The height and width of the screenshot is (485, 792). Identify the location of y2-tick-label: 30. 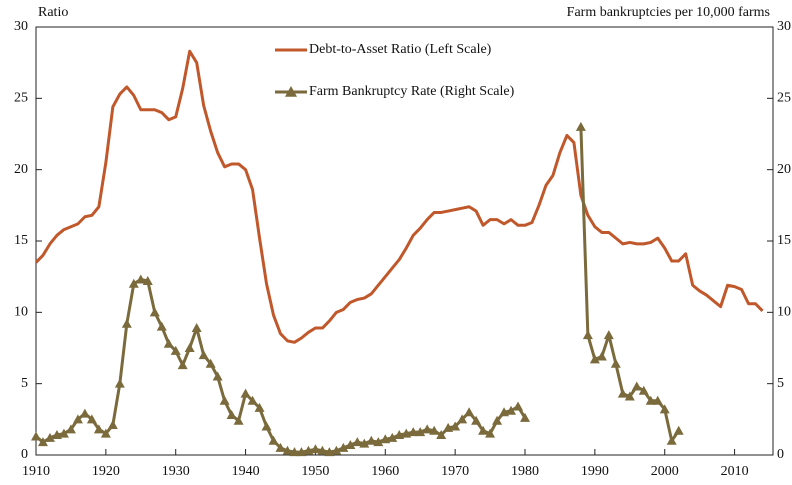
(784, 26).